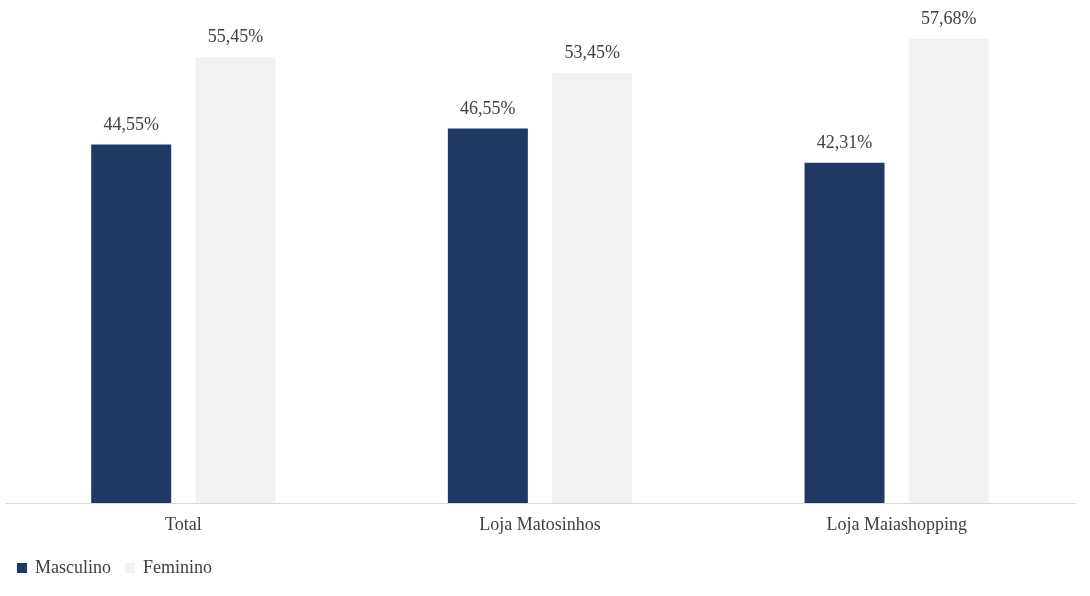 Image resolution: width=1090 pixels, height=596 pixels. What do you see at coordinates (178, 567) in the screenshot?
I see `legend-label: Feminino` at bounding box center [178, 567].